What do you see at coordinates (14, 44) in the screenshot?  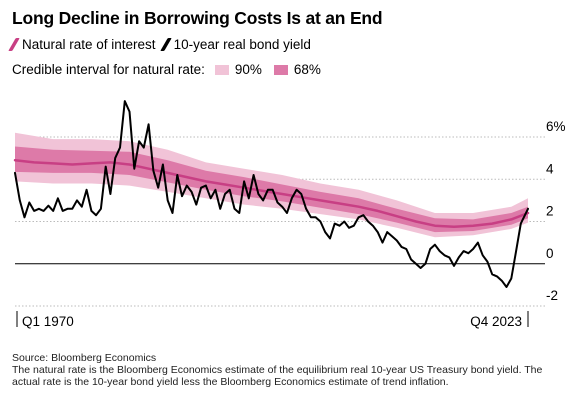 I see `natural-rate-legend-marker` at bounding box center [14, 44].